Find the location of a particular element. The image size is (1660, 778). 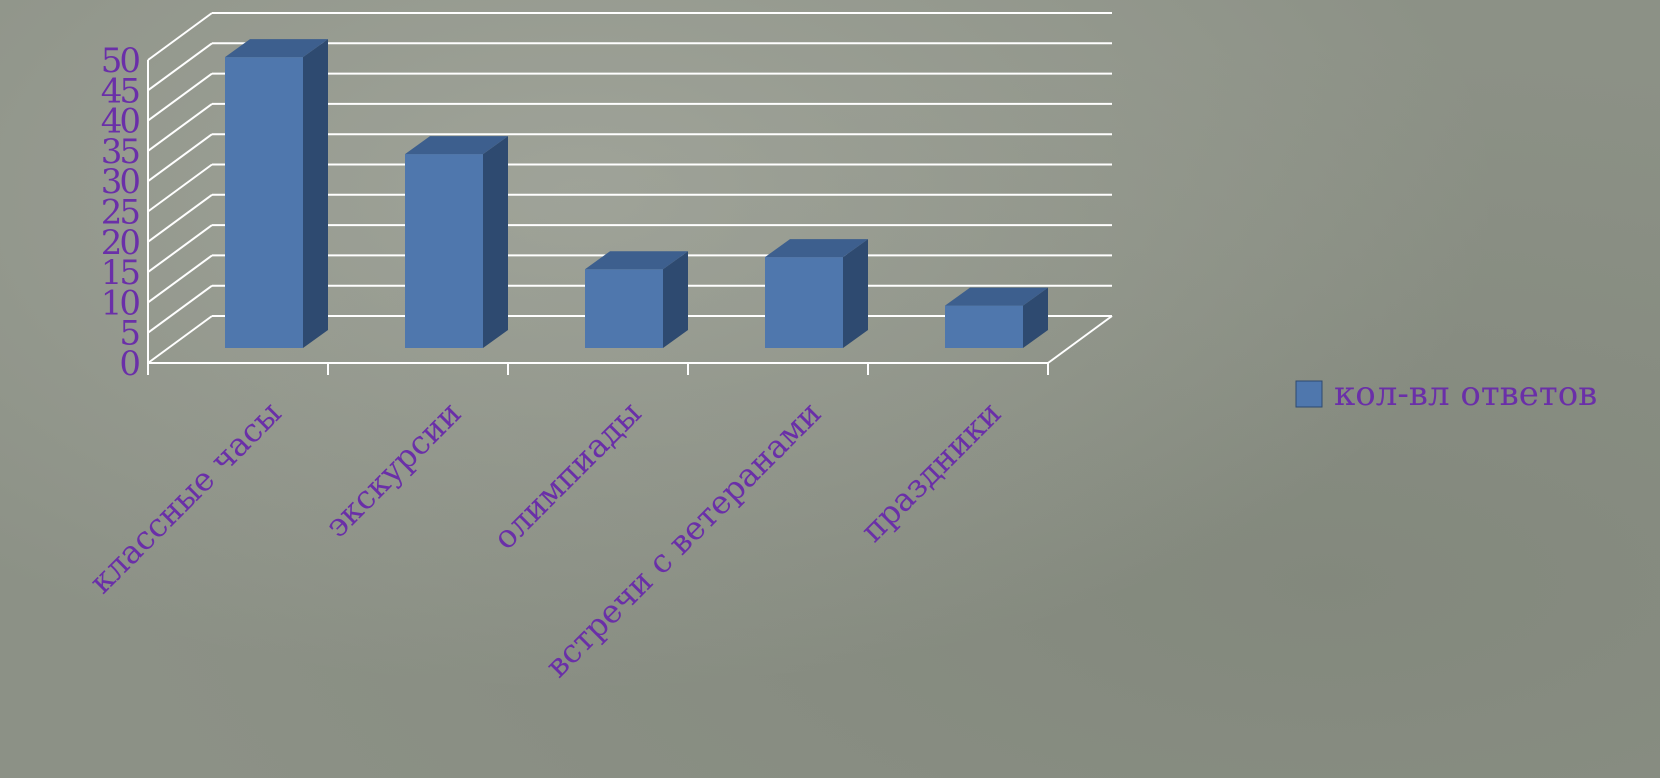

x-tick-label: праздники is located at coordinates (931, 472).